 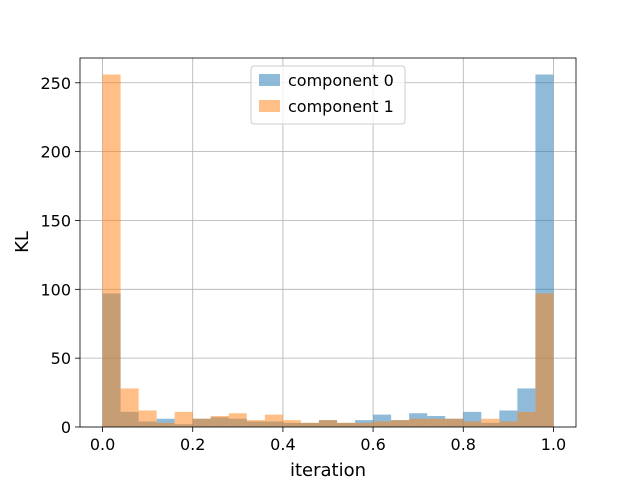 What do you see at coordinates (553, 444) in the screenshot?
I see `x-tick-label-5: 1.0` at bounding box center [553, 444].